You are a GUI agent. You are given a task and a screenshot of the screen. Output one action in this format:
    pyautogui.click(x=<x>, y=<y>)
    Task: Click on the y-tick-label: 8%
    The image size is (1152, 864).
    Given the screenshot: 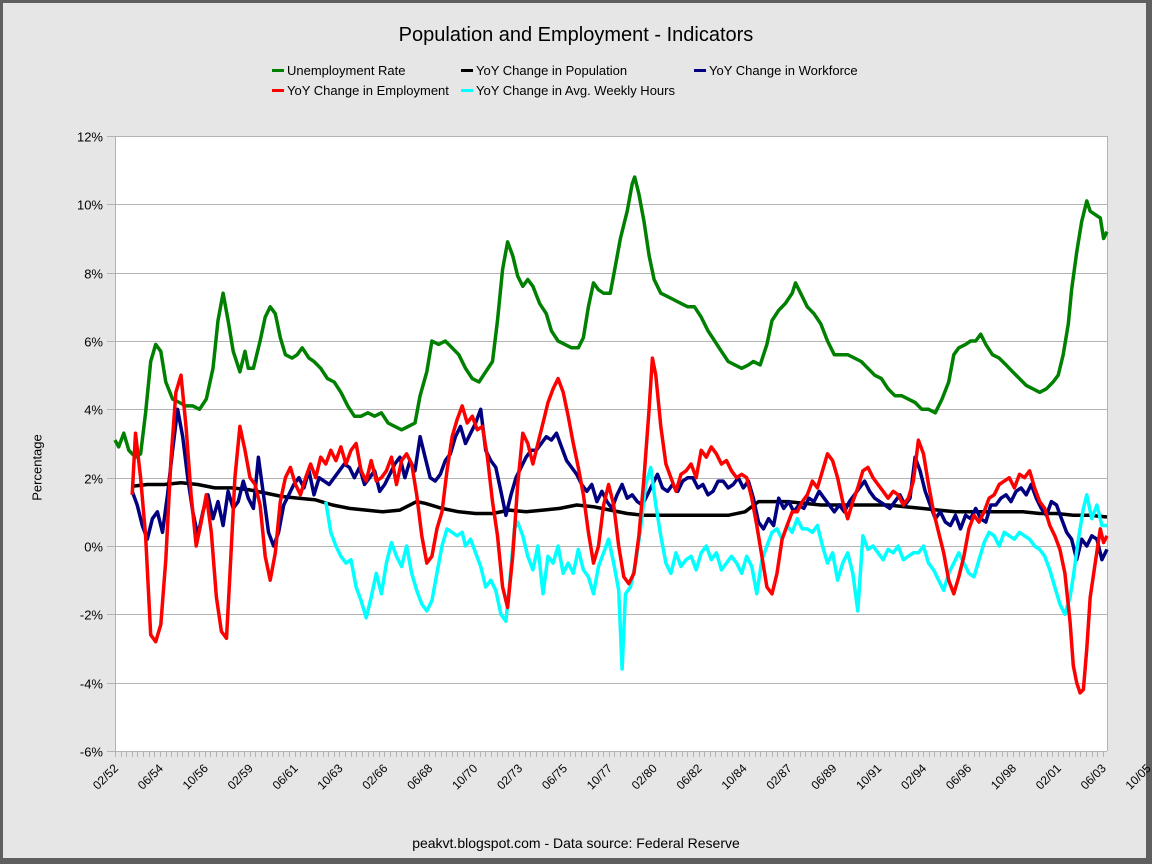 What is the action you would take?
    pyautogui.click(x=93, y=274)
    